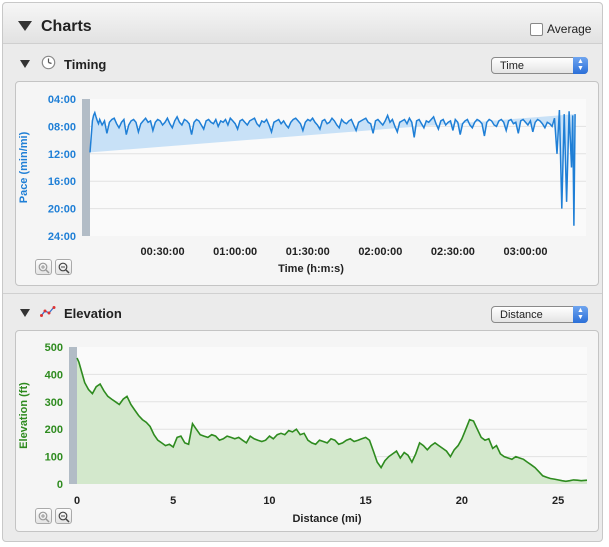 The image size is (609, 547). What do you see at coordinates (77, 501) in the screenshot?
I see `x-tick-label: 0` at bounding box center [77, 501].